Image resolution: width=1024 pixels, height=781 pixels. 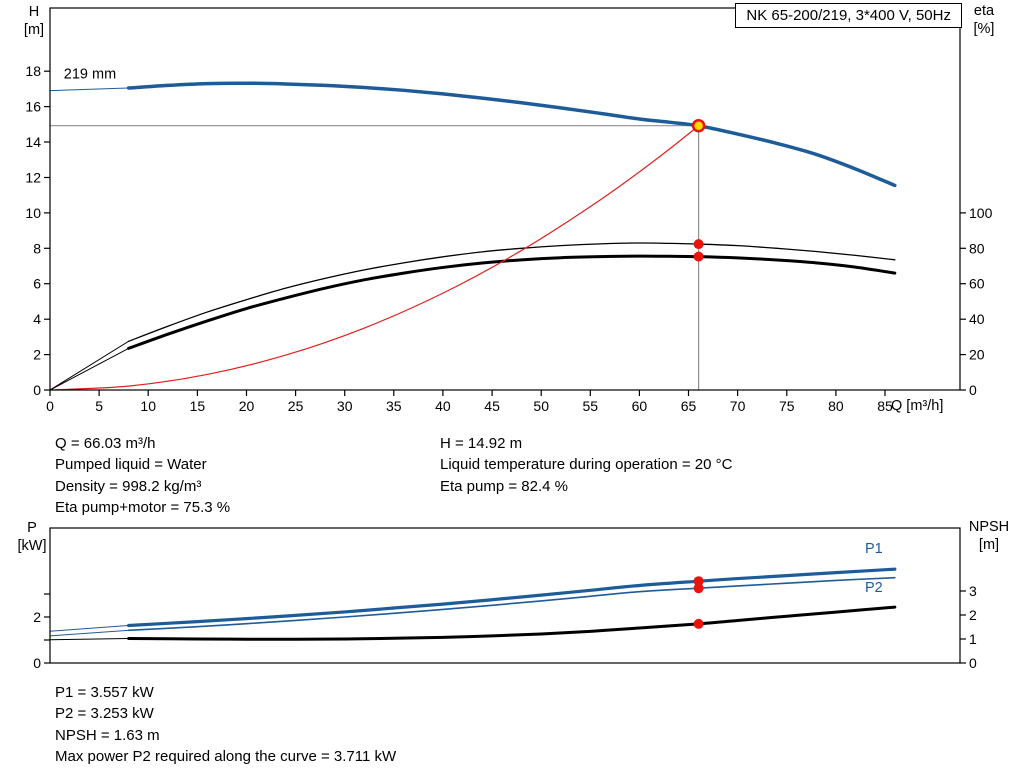 What do you see at coordinates (492, 406) in the screenshot?
I see `x-tick-label: 45` at bounding box center [492, 406].